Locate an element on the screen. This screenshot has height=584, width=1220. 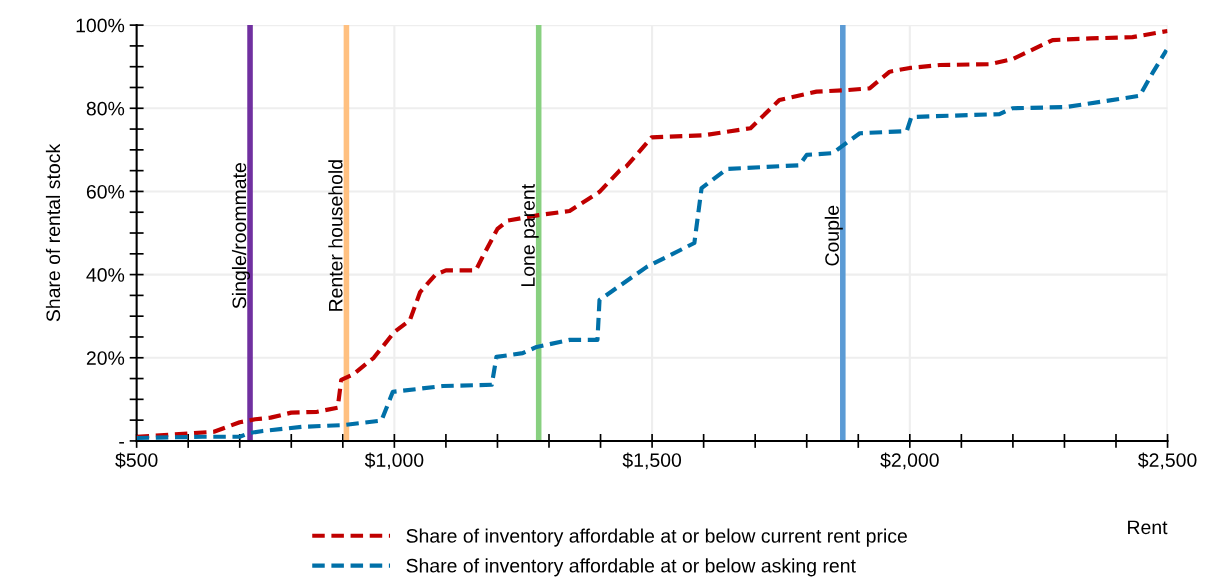
y-tick-label: 80% is located at coordinates (105, 108).